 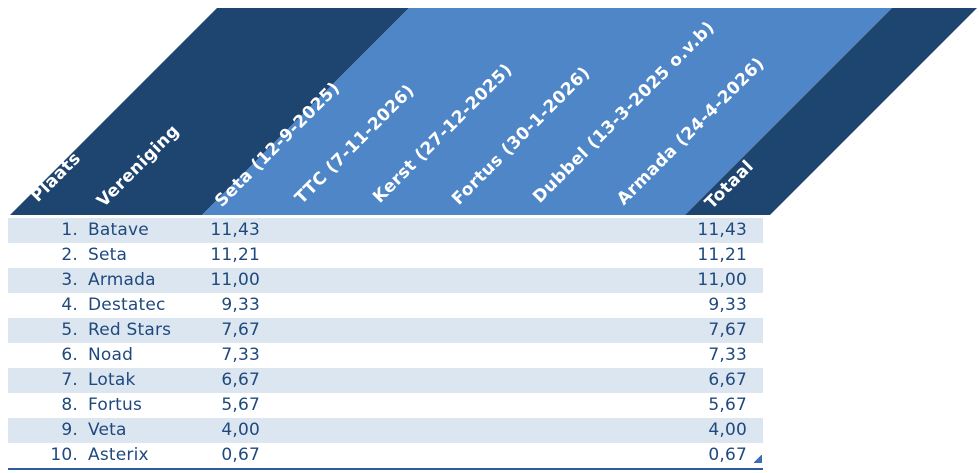 What do you see at coordinates (115, 405) in the screenshot?
I see `cell-vereniging: Fortus` at bounding box center [115, 405].